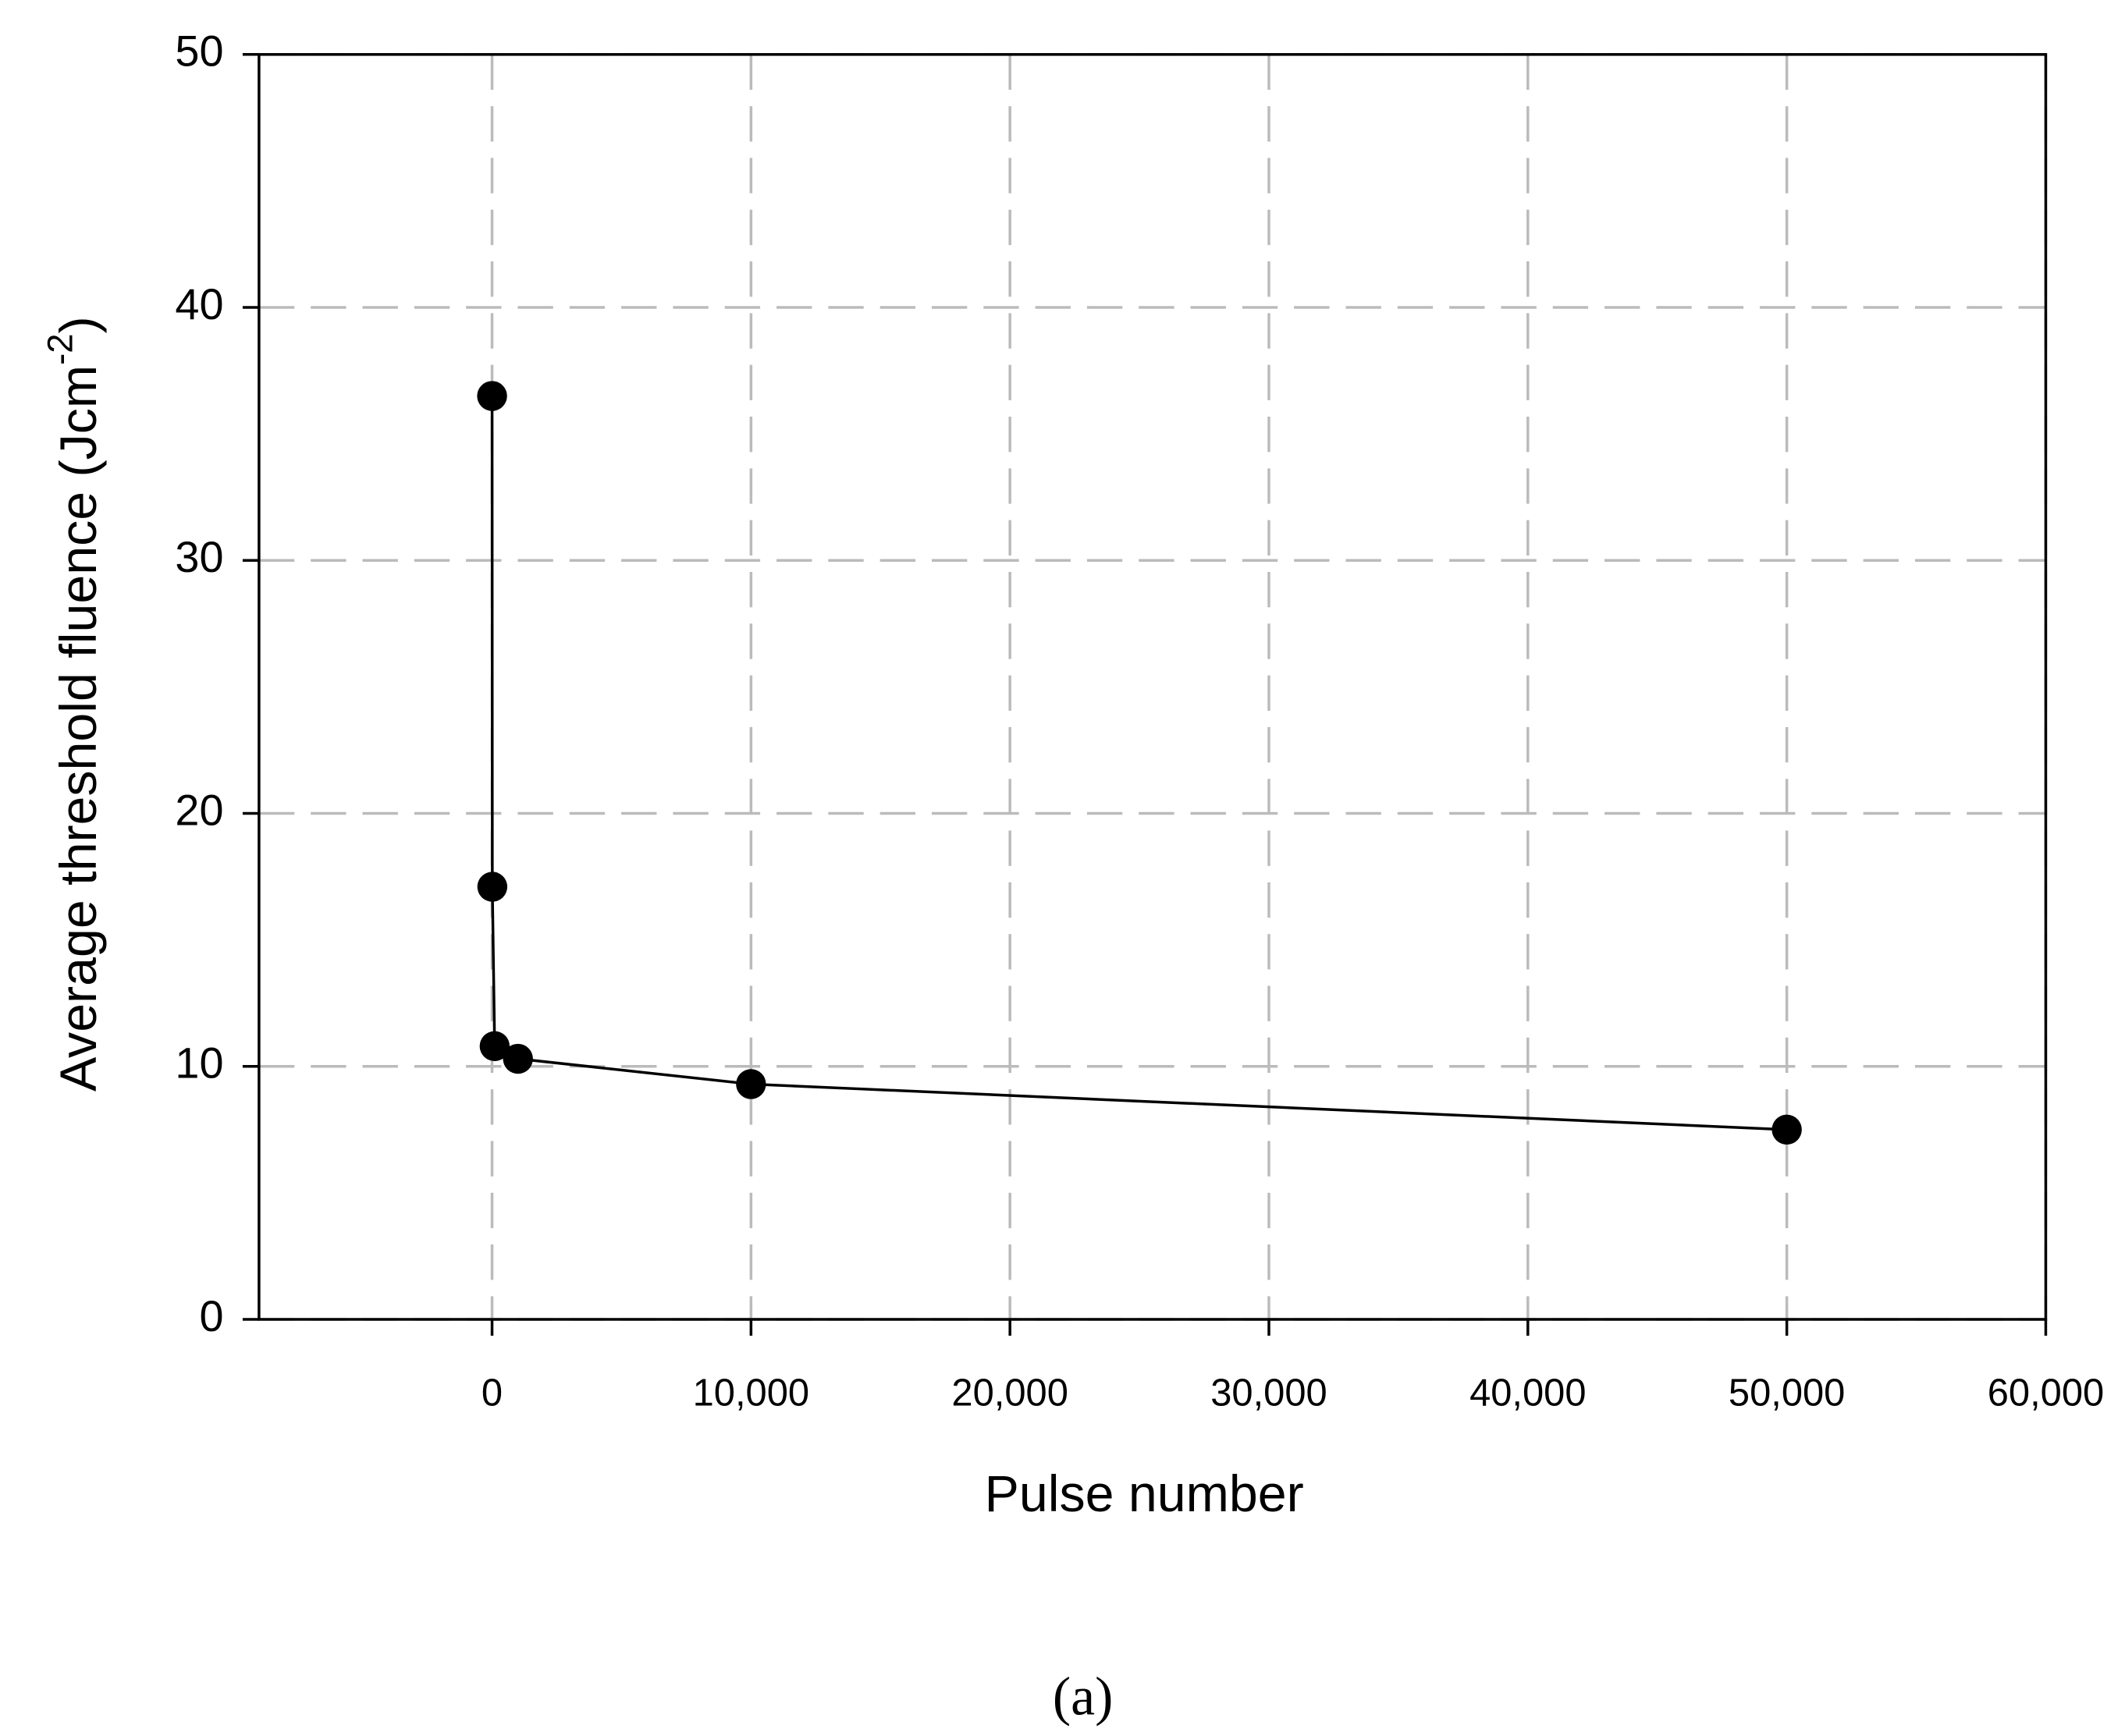  What do you see at coordinates (79, 324) in the screenshot?
I see `y-axis-label-suffix: )` at bounding box center [79, 324].